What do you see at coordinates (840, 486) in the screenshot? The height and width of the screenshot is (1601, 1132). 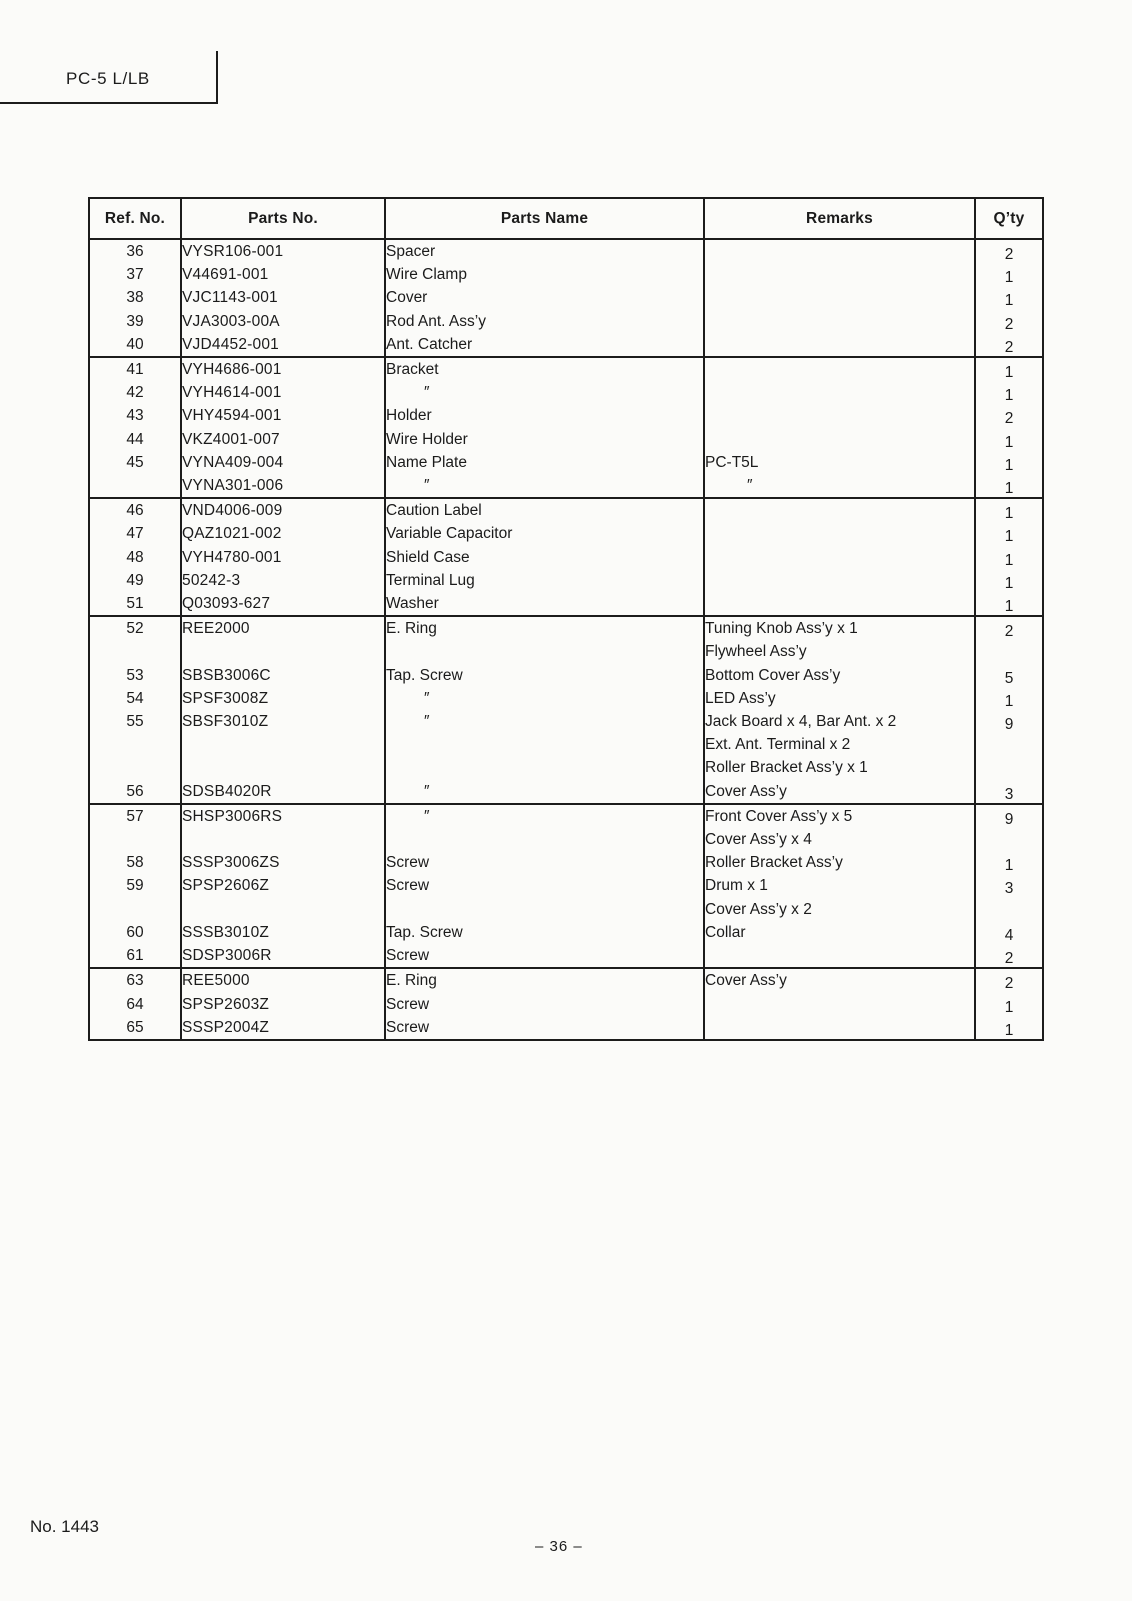 I see `remarks-cell: ″` at bounding box center [840, 486].